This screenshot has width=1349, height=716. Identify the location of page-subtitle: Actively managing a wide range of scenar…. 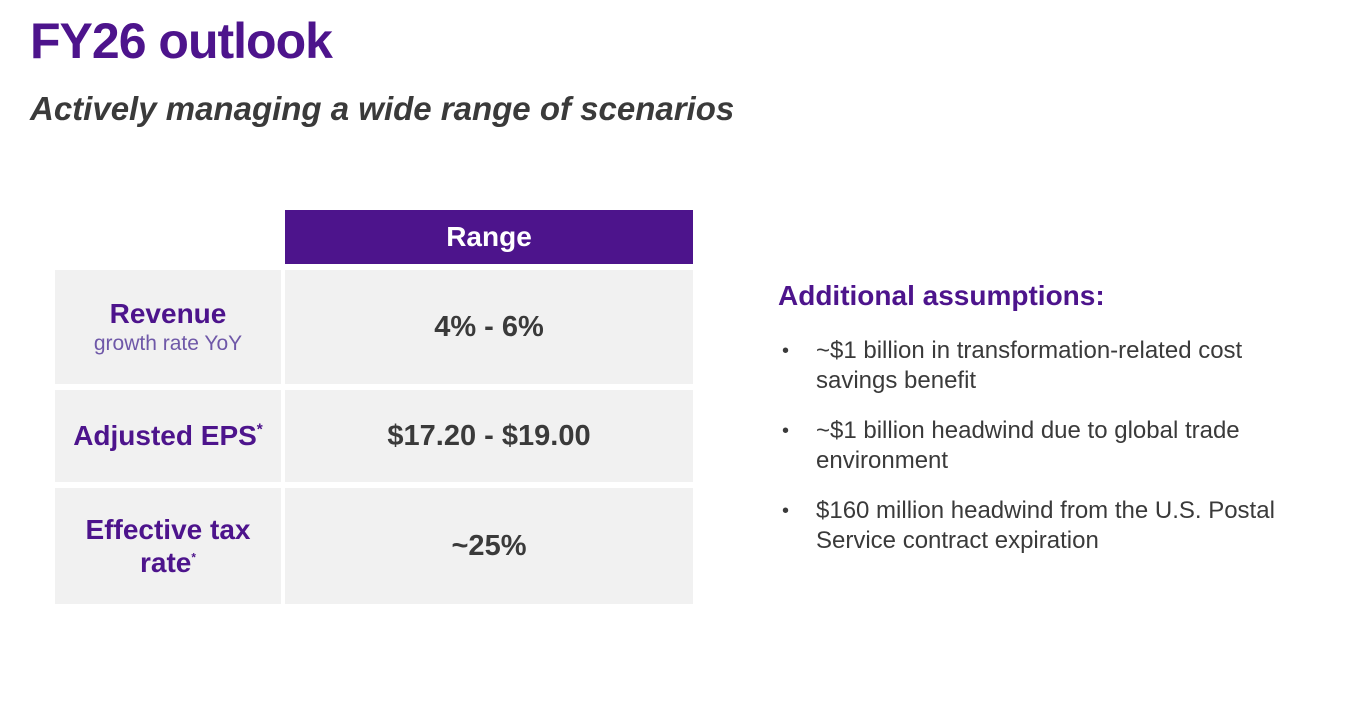
(382, 108).